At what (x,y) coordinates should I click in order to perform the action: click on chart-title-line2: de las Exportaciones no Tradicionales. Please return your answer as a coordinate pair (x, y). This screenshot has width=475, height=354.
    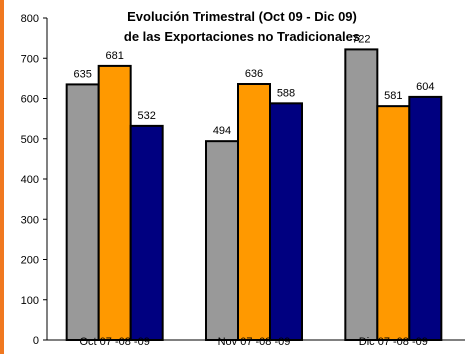
    Looking at the image, I should click on (242, 36).